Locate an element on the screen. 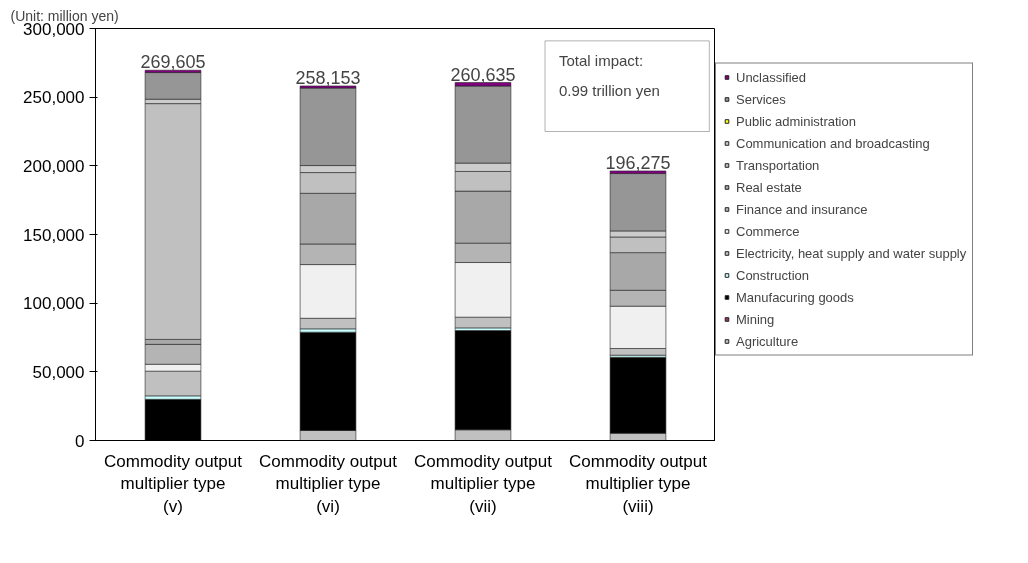  legend-label: Unclassified is located at coordinates (771, 77).